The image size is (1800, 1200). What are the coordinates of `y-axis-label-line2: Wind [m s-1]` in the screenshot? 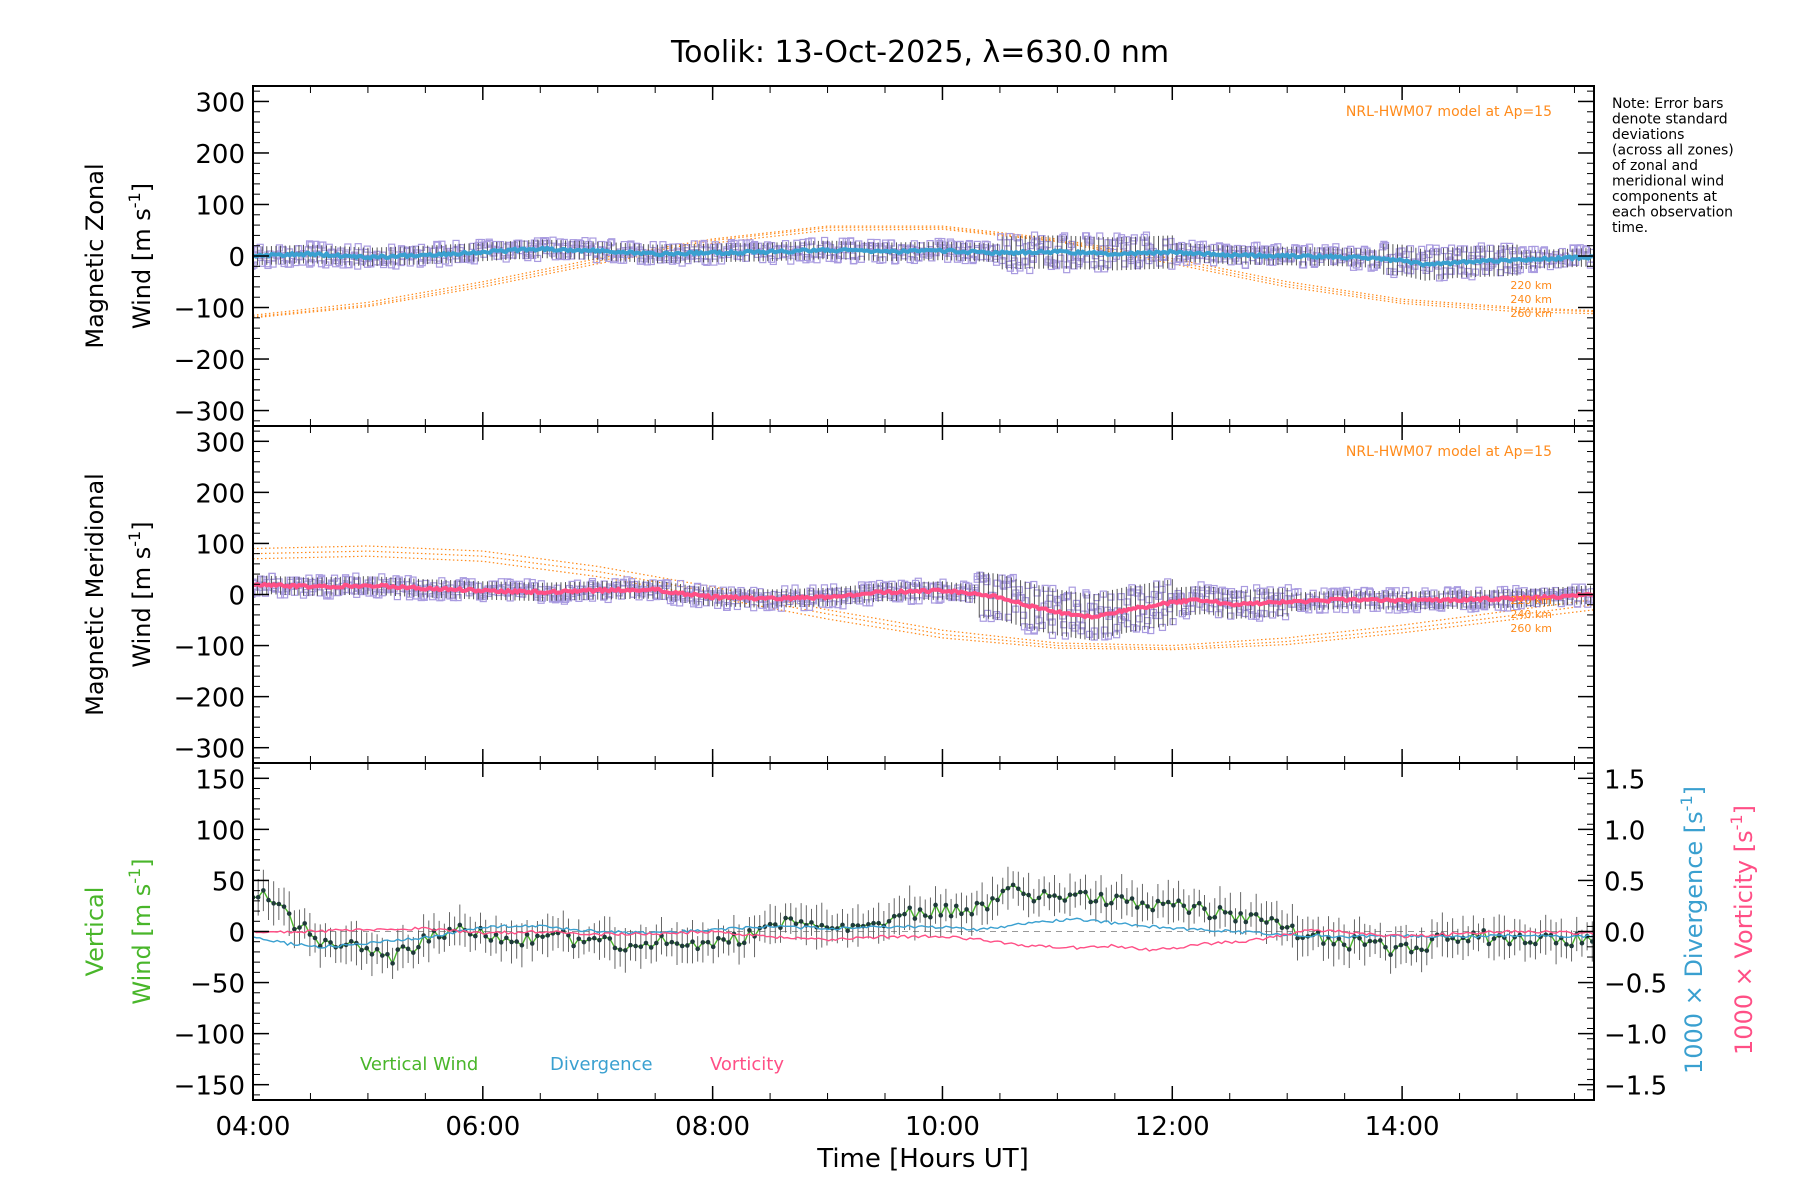 It's located at (140, 256).